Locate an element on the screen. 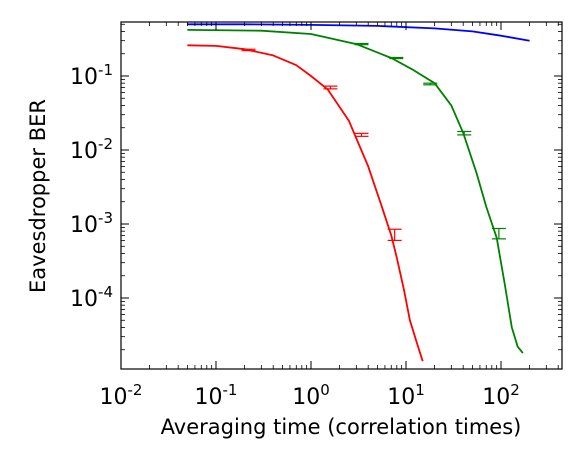 The width and height of the screenshot is (581, 472). x-tick-label: 10⁰ is located at coordinates (311, 395).